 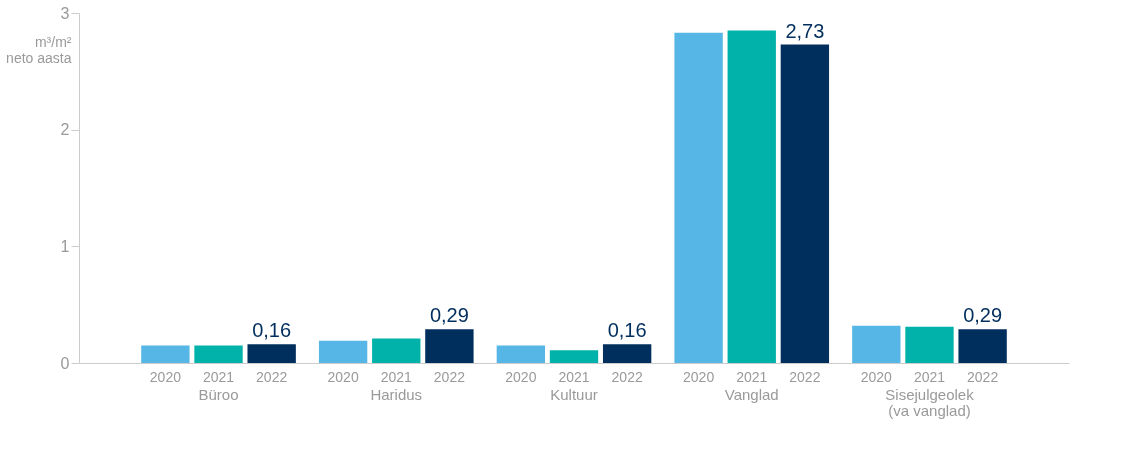 I want to click on x-tick-label: Sisejulgeolek (va vanglad), so click(x=930, y=402).